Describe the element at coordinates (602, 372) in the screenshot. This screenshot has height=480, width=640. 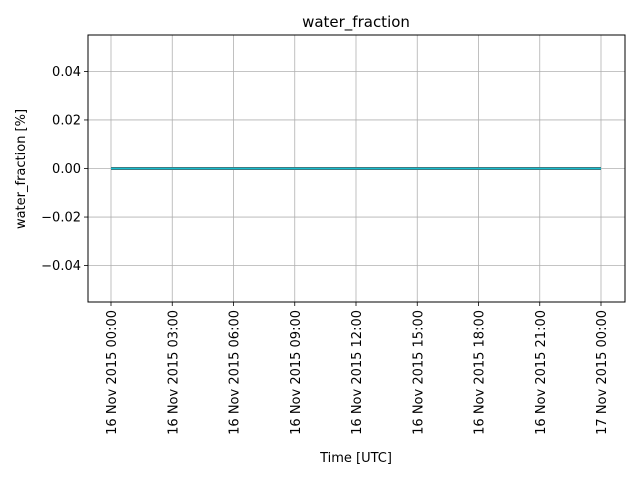
I see `x-tick-label: 17 Nov 2015 00:00` at that location.